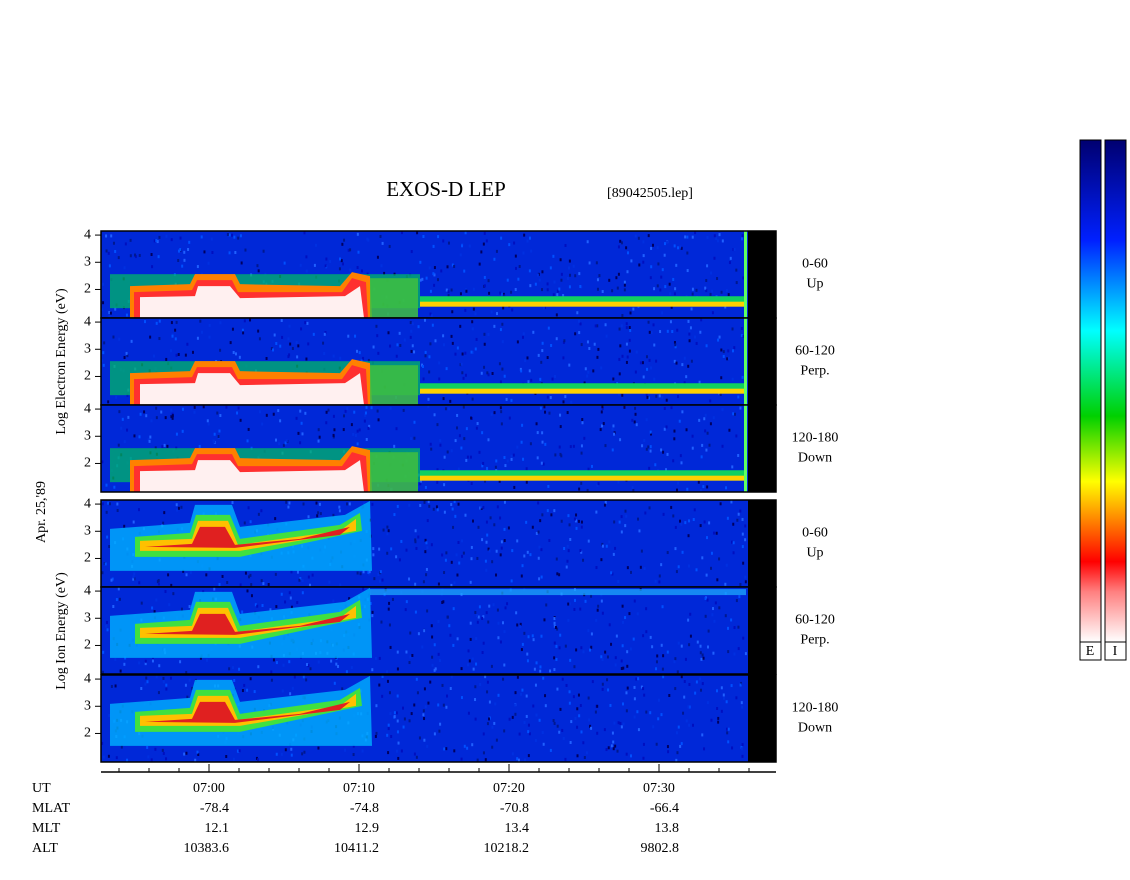  Describe the element at coordinates (87, 678) in the screenshot. I see `y-tick-label: 4` at that location.